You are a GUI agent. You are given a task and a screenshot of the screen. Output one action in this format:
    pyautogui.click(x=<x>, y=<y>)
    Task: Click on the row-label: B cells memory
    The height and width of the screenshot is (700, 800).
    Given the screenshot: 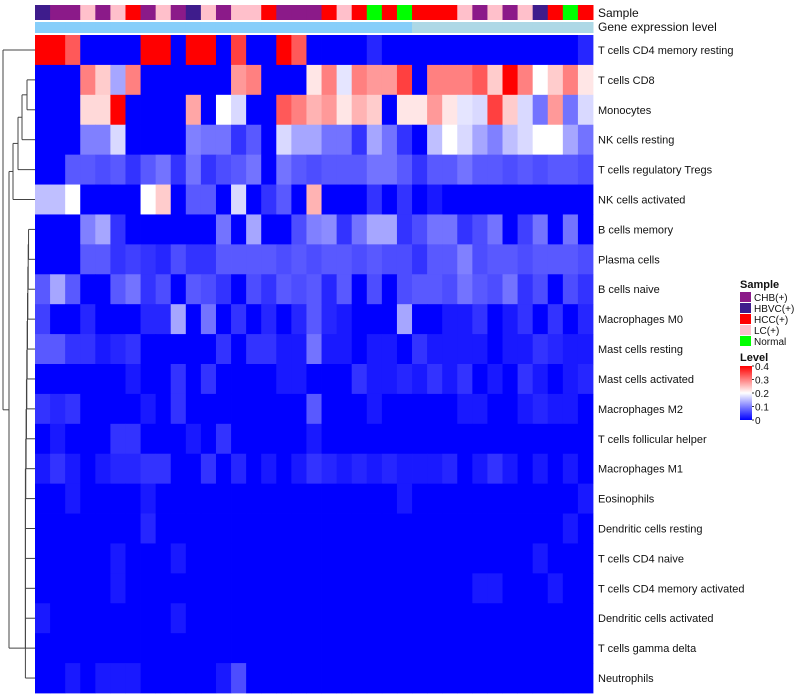 What is the action you would take?
    pyautogui.click(x=636, y=230)
    